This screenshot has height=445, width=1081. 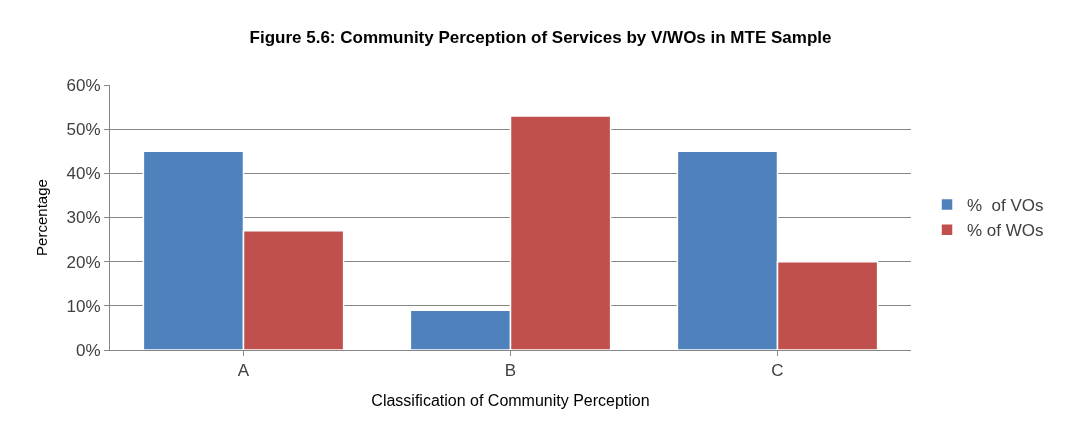 What do you see at coordinates (83, 85) in the screenshot?
I see `y-tick-label: 60%` at bounding box center [83, 85].